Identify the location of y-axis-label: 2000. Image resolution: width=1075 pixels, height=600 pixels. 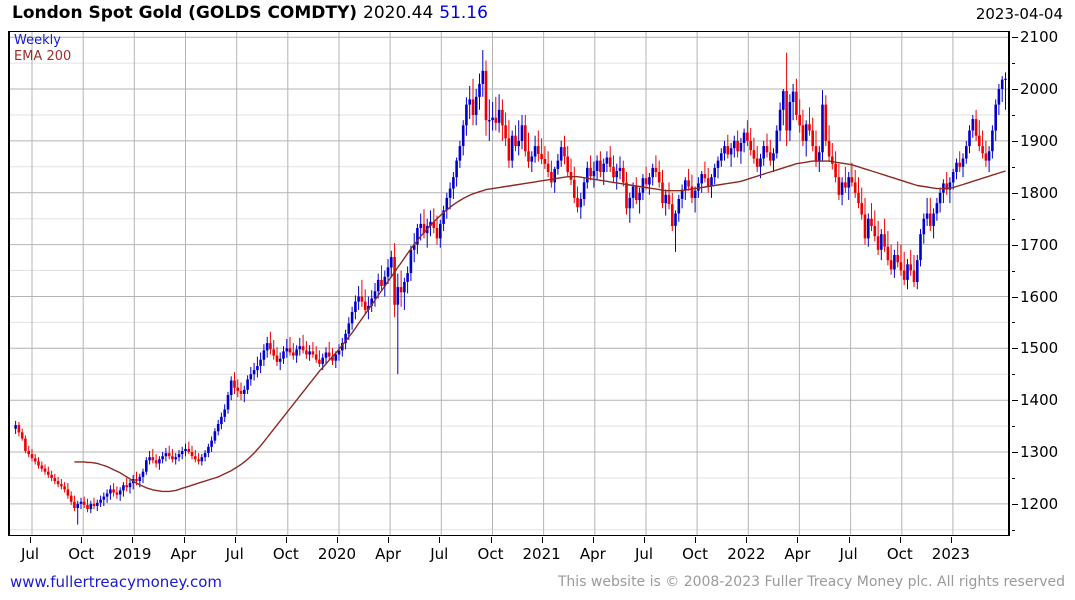
(1039, 89).